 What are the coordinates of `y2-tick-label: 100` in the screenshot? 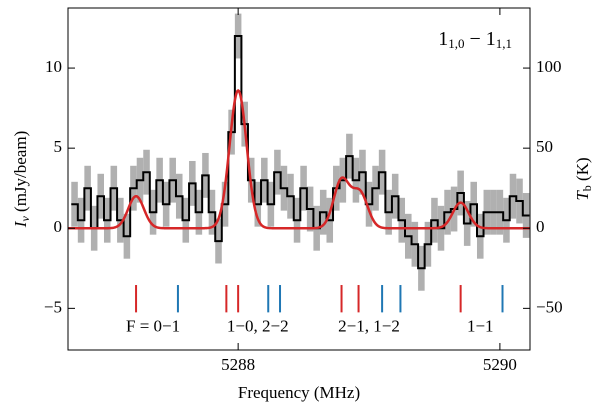 It's located at (549, 66).